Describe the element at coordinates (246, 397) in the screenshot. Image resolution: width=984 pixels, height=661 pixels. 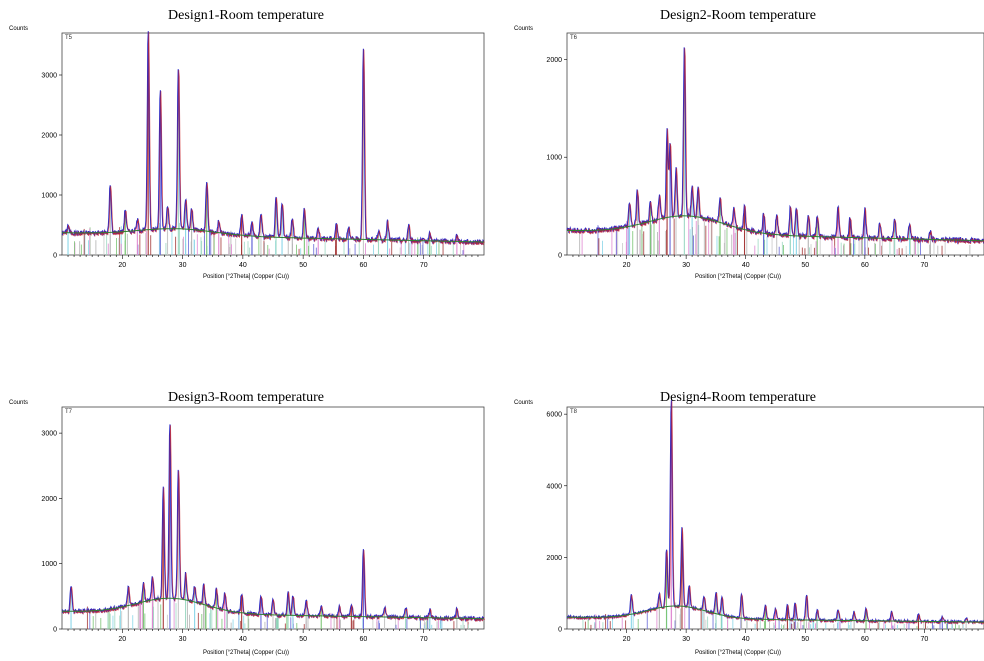
I see `chart-title: Design3-Room temperature` at that location.